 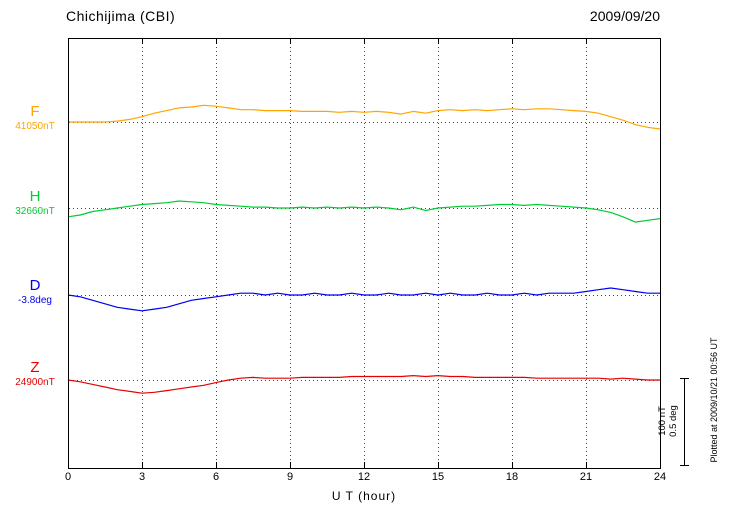 I want to click on x-tick-label: 9, so click(x=290, y=477).